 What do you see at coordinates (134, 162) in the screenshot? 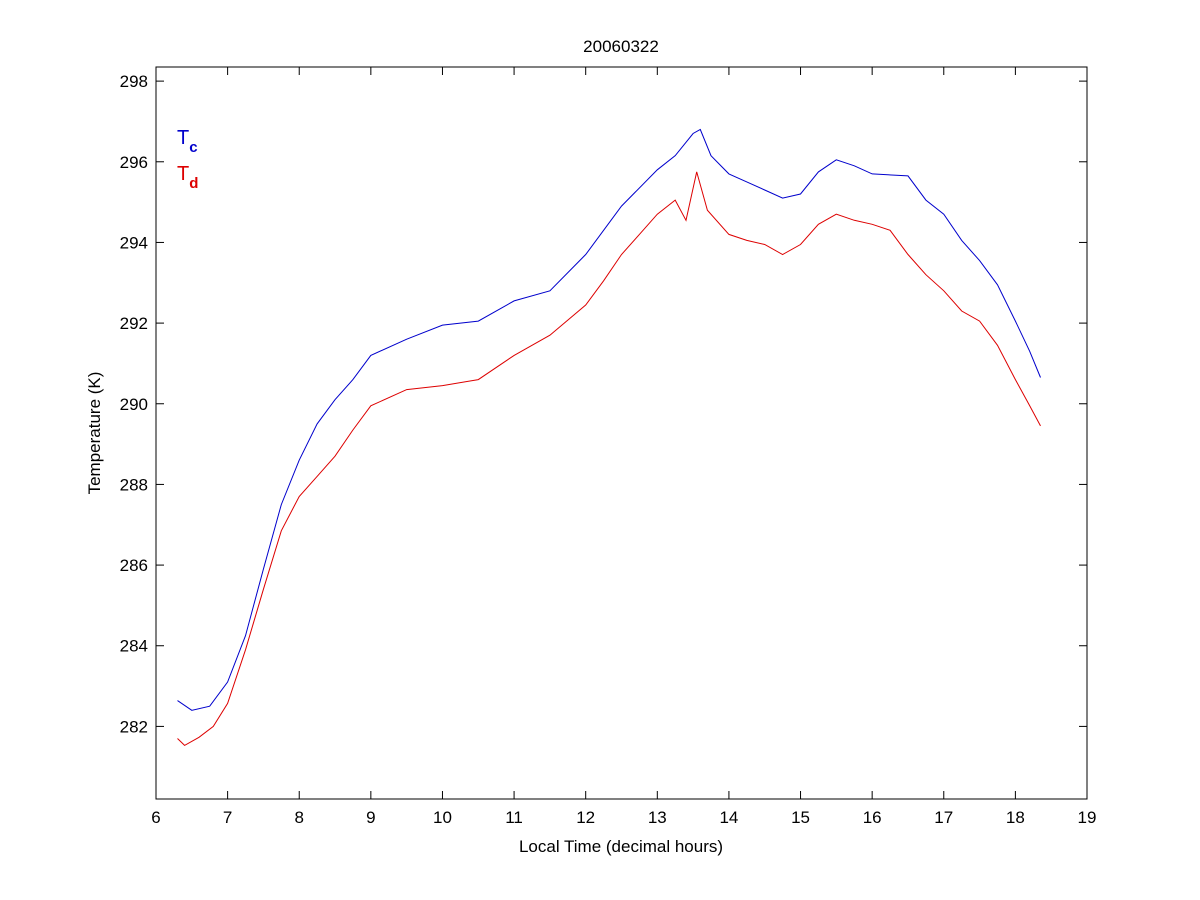
I see `y-tick-label: 296` at bounding box center [134, 162].